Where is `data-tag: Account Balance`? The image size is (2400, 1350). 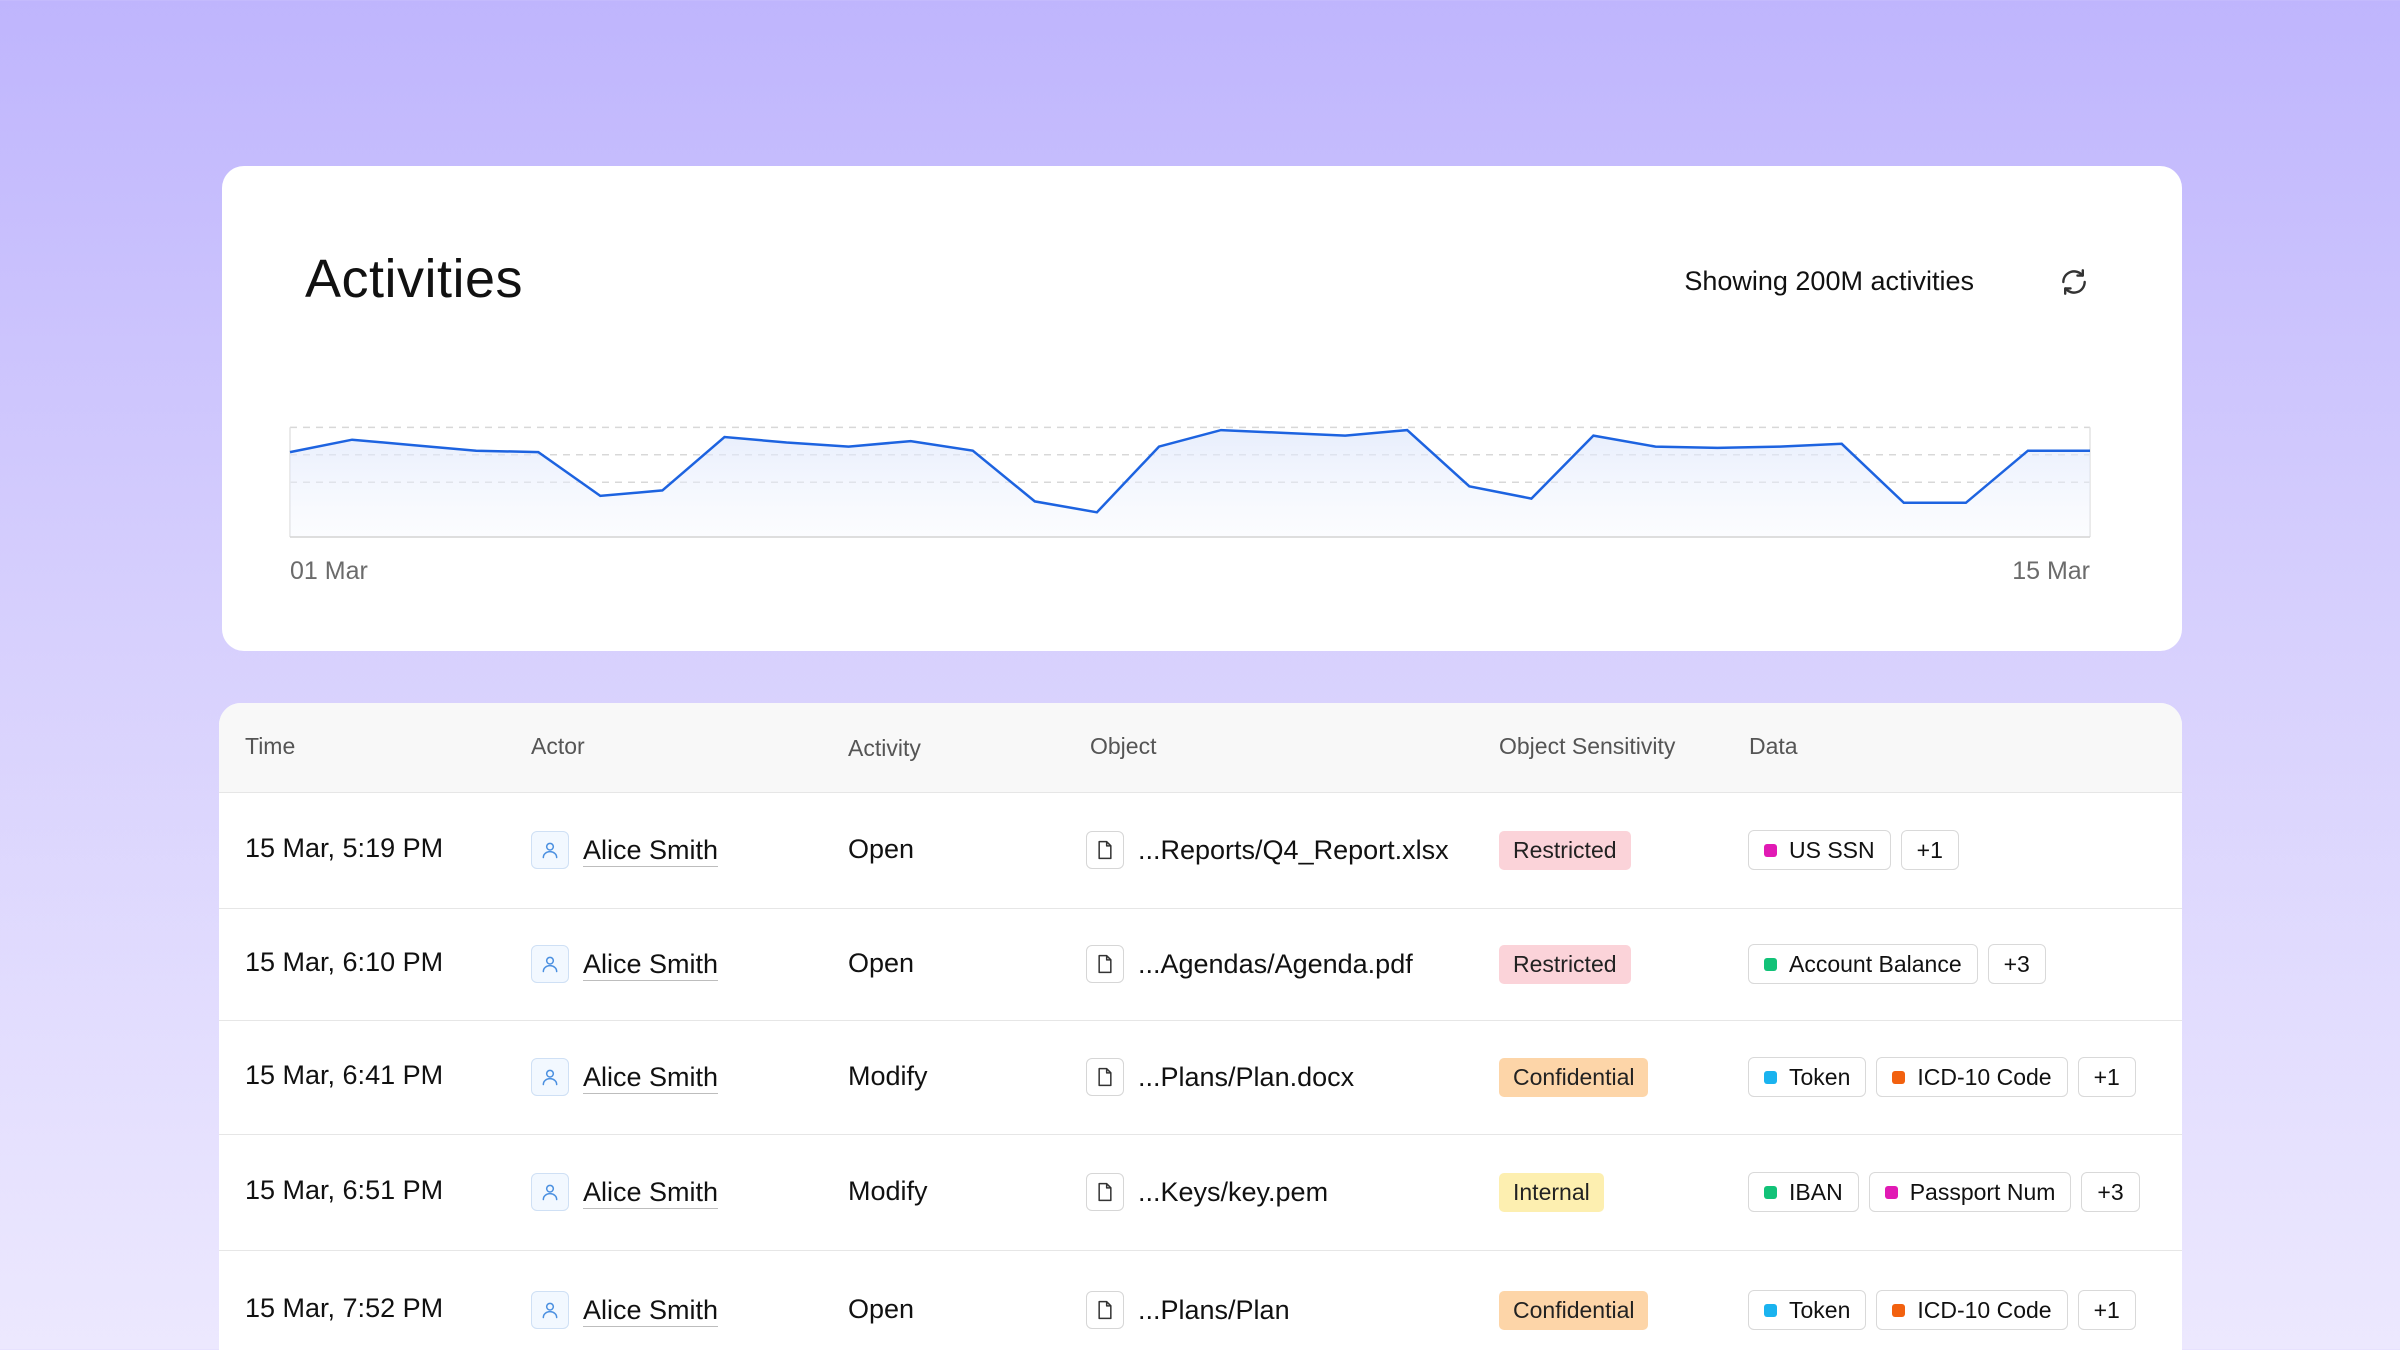
data-tag: Account Balance is located at coordinates (1863, 964).